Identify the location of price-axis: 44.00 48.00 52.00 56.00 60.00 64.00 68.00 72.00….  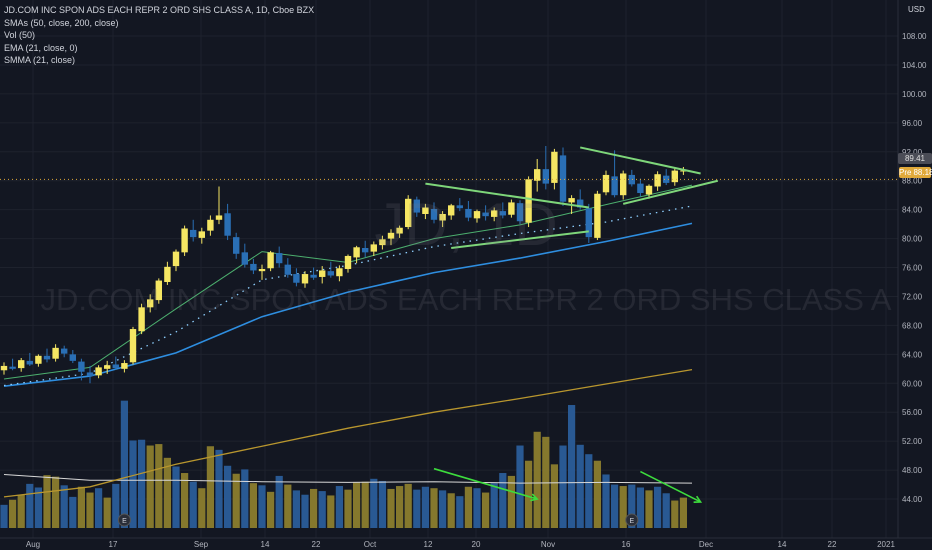
(912, 269).